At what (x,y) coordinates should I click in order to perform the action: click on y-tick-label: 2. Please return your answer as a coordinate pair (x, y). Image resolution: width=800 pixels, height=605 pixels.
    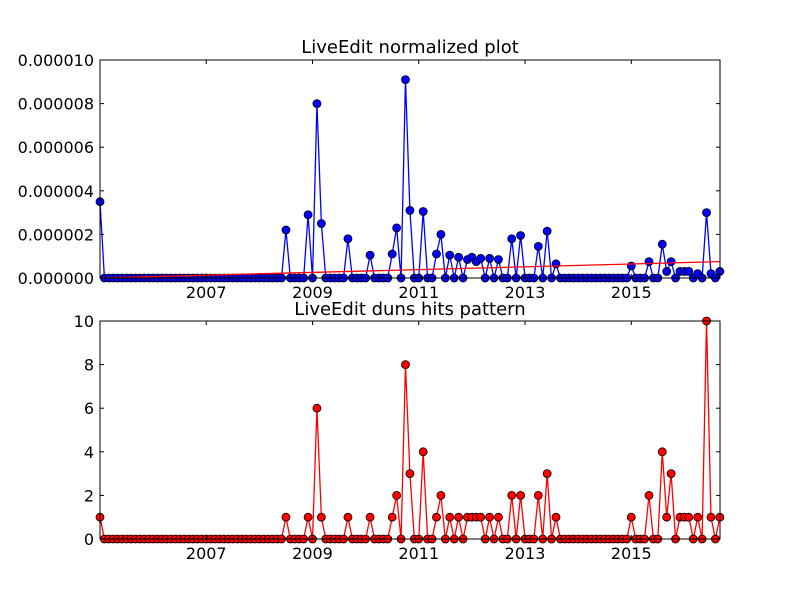
    Looking at the image, I should click on (89, 495).